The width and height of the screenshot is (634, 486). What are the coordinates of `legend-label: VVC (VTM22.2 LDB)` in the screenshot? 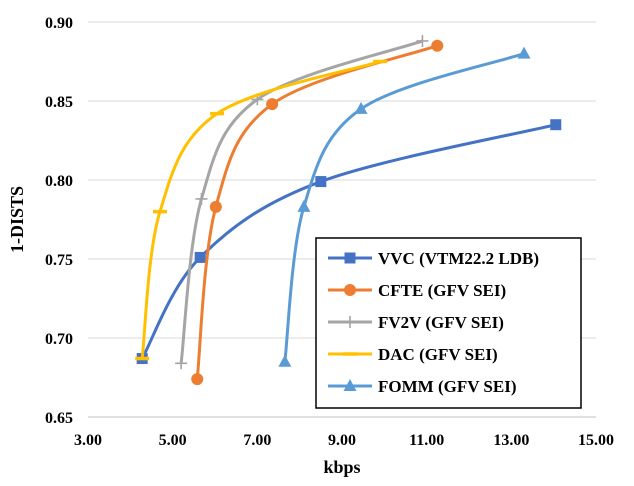 It's located at (458, 258).